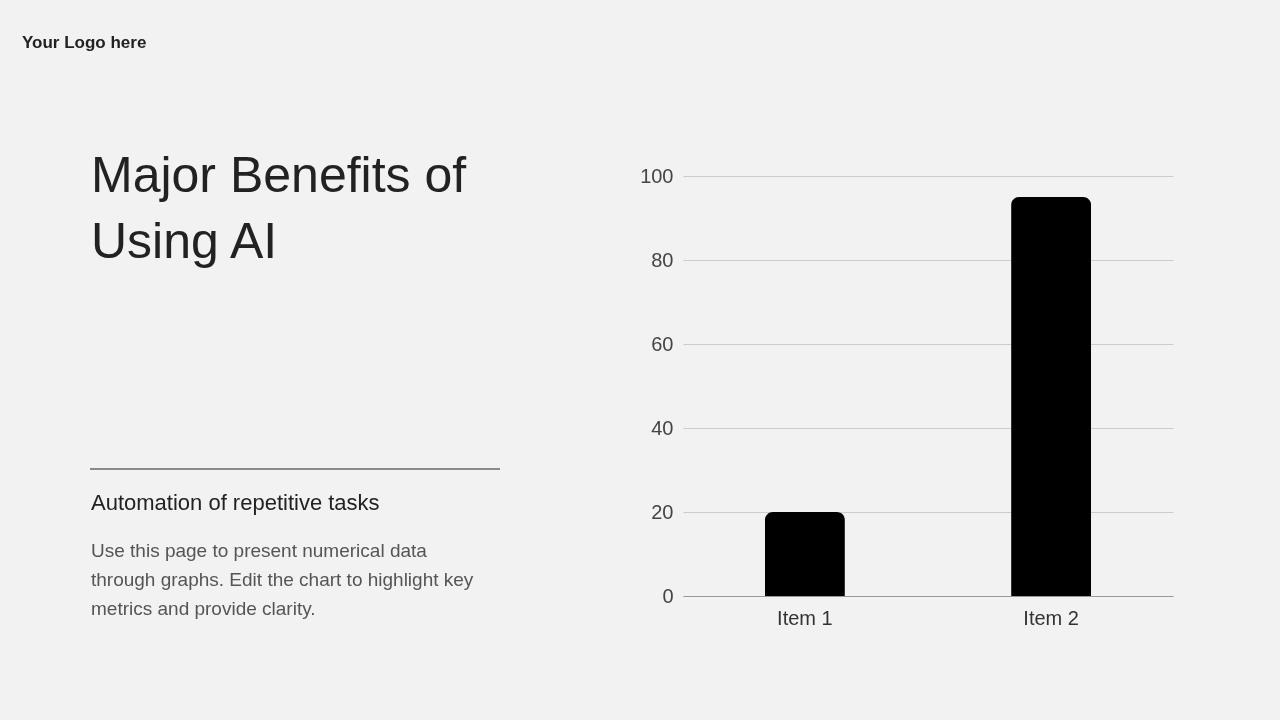  Describe the element at coordinates (282, 579) in the screenshot. I see `text: through graphs. Edit the chart to highlight key` at that location.